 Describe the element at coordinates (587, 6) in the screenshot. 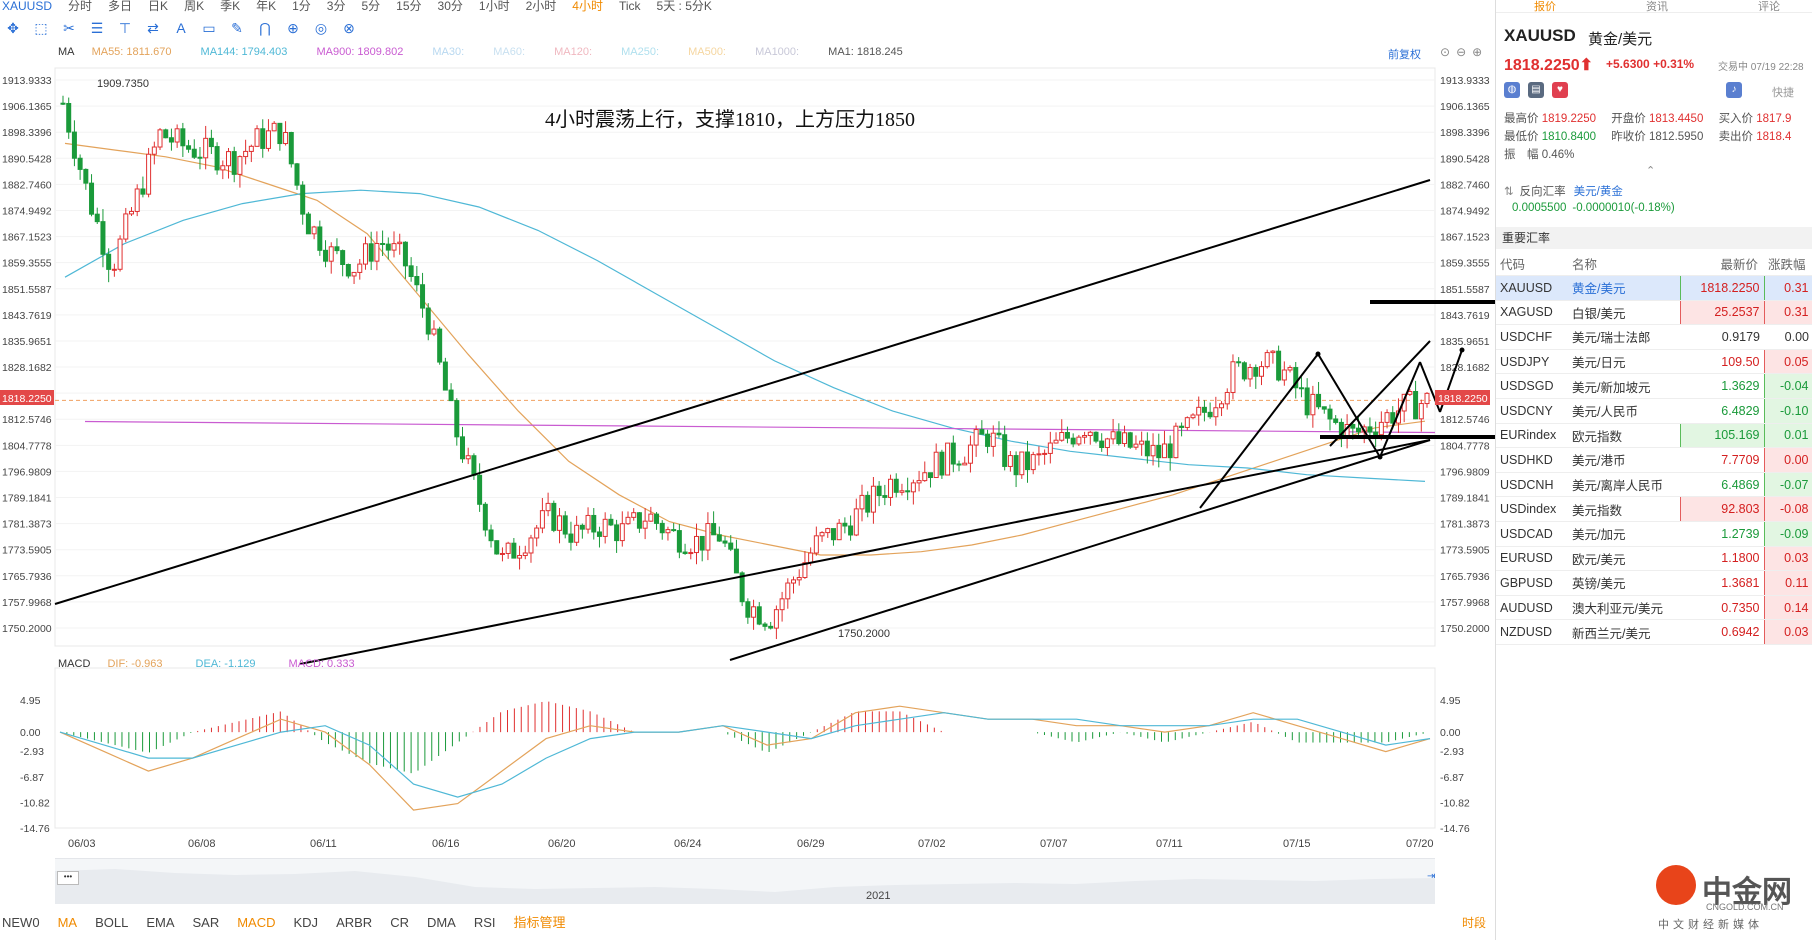

I see `period-tab: 4小时` at that location.